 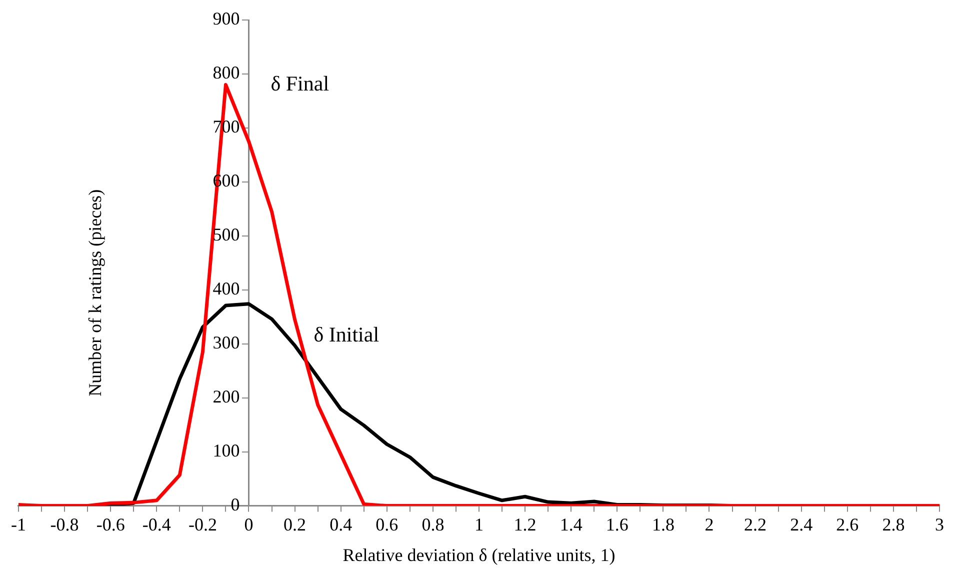 I want to click on x-tick-label: -1, so click(x=18, y=524).